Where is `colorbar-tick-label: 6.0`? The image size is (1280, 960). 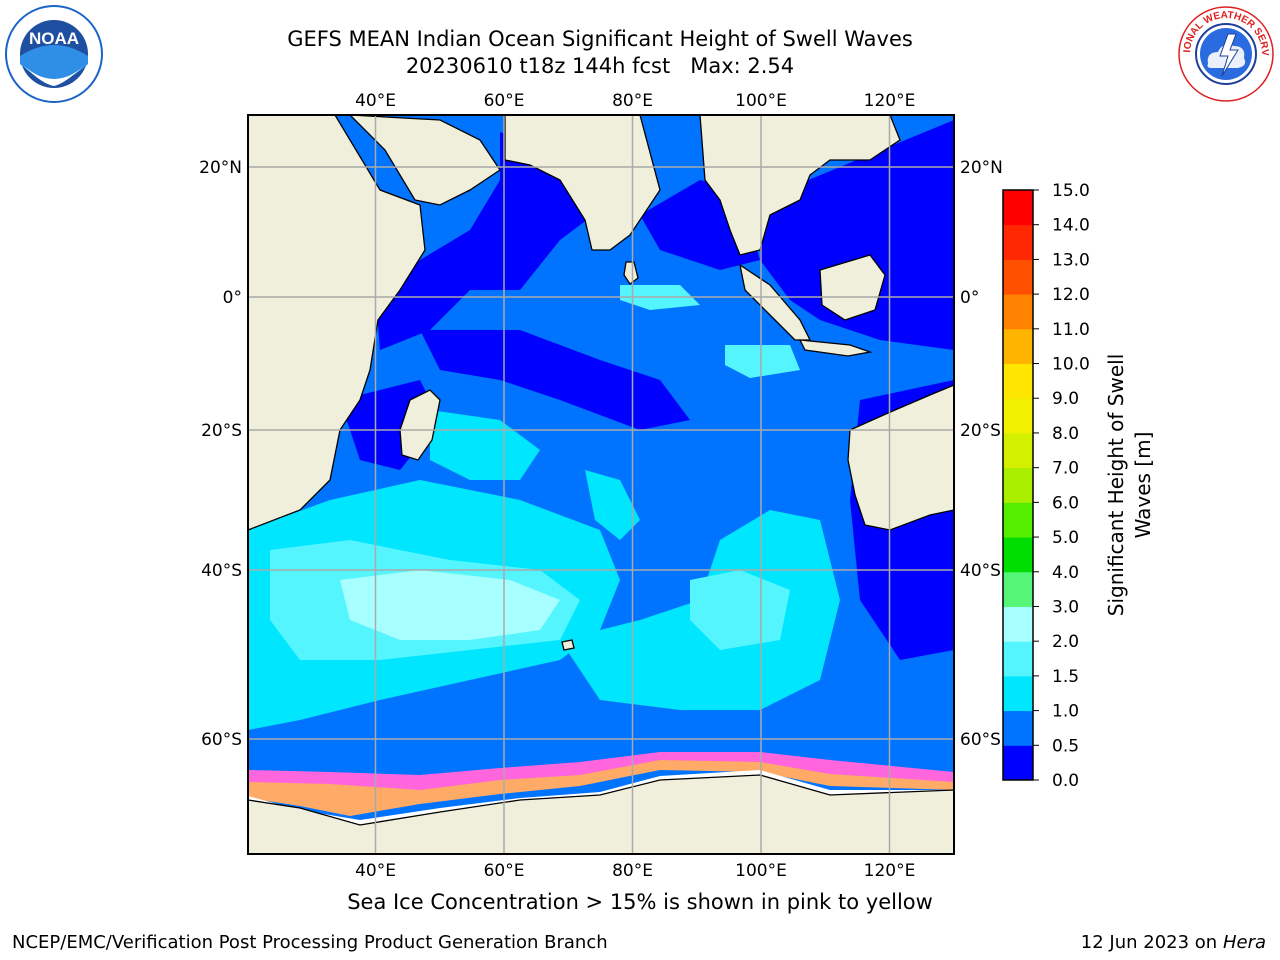
colorbar-tick-label: 6.0 is located at coordinates (1065, 503).